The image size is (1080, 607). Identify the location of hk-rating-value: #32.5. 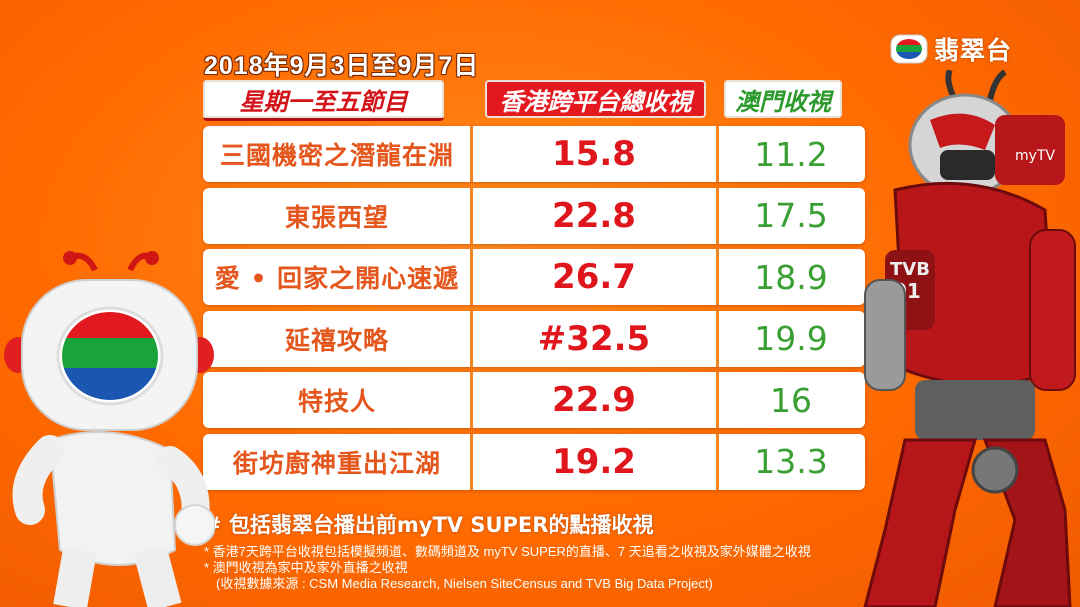
(594, 338).